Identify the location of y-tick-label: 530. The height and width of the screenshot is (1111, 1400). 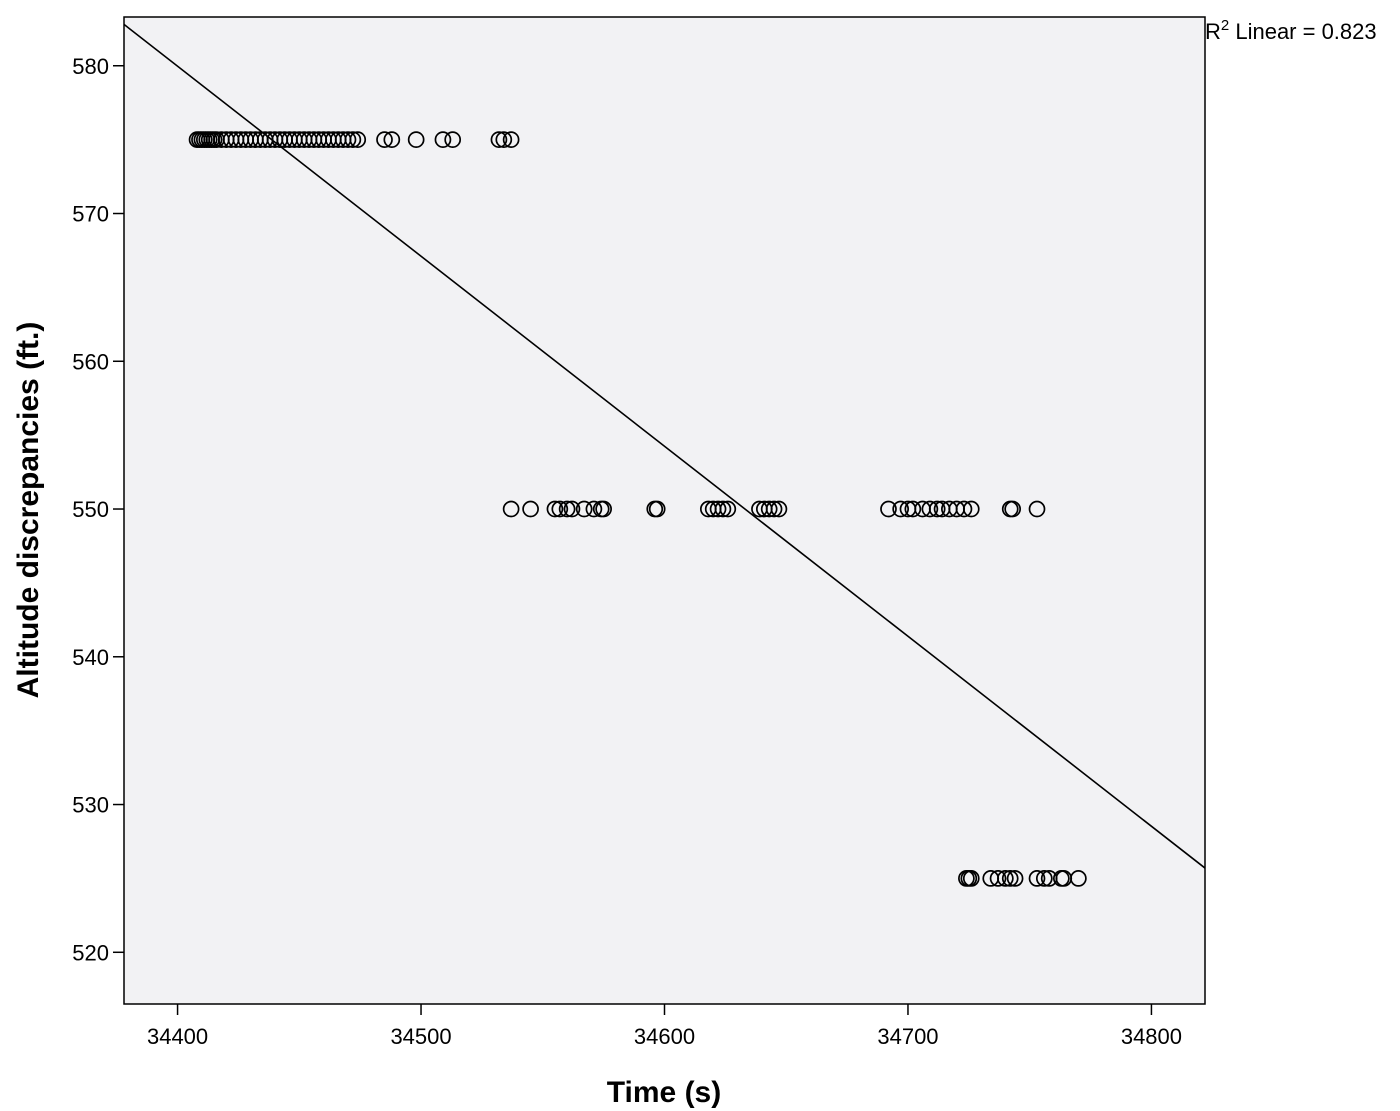
(90, 805).